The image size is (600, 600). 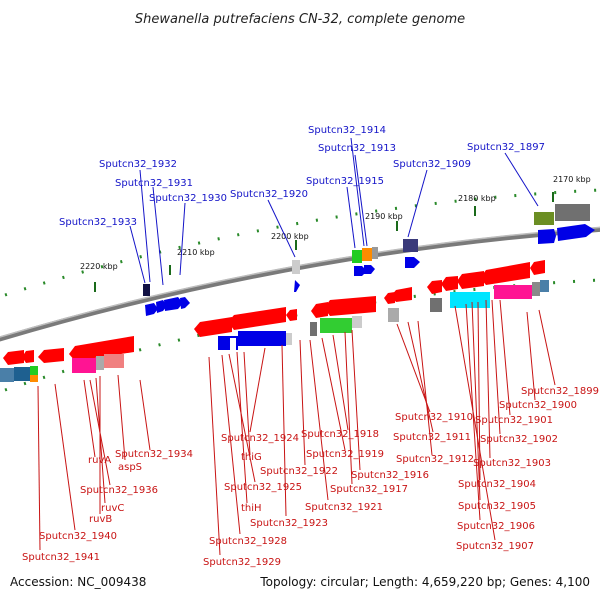 I want to click on gene-label: Sputcn32_1909, so click(x=432, y=164).